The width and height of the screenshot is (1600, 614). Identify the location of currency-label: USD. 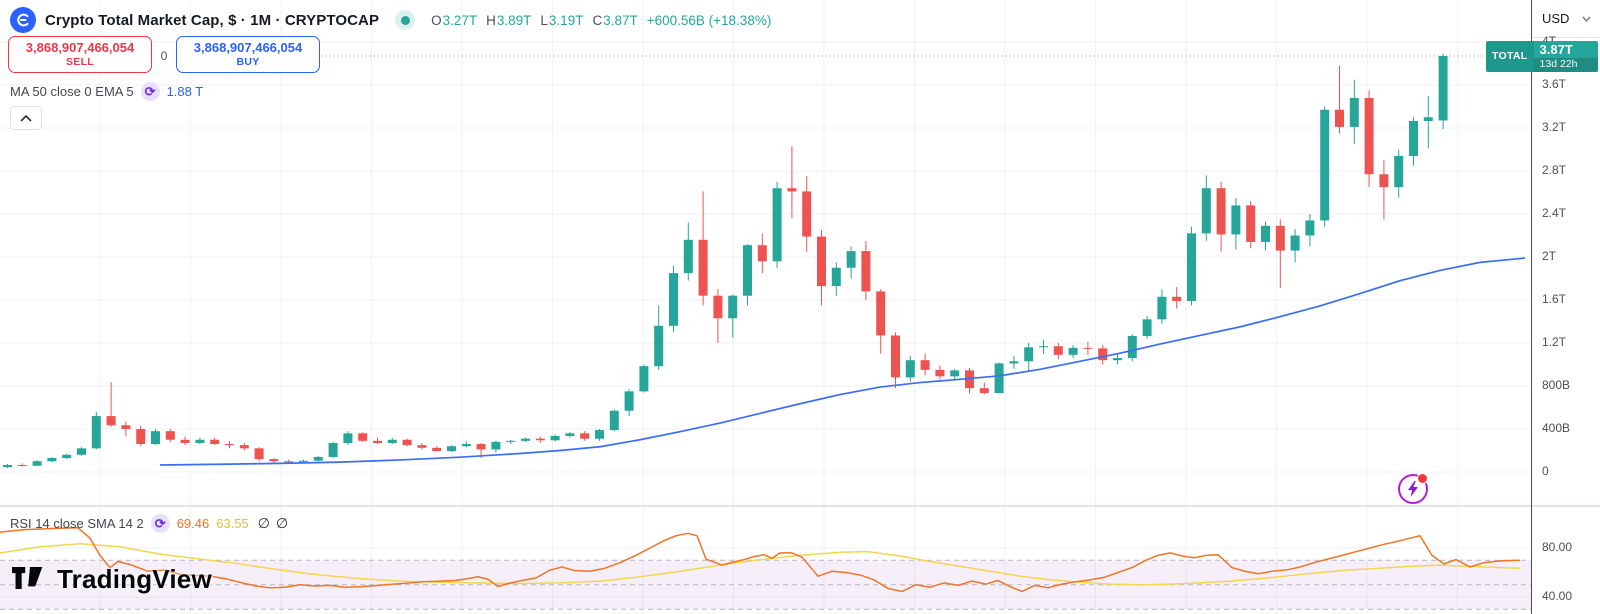
(1556, 18).